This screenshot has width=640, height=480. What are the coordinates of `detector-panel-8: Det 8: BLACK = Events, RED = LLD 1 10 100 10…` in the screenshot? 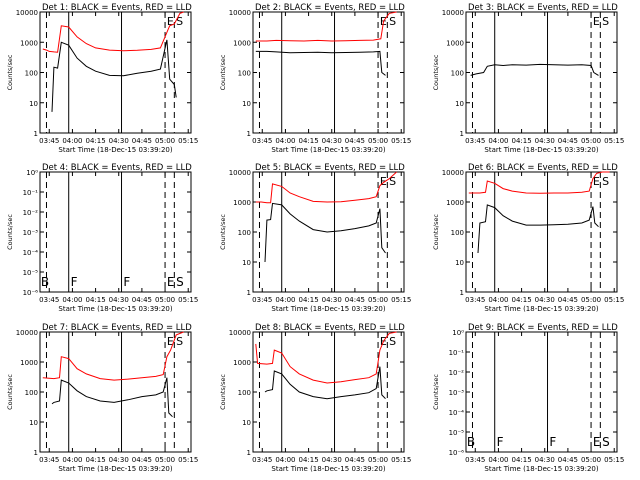 It's located at (315, 398).